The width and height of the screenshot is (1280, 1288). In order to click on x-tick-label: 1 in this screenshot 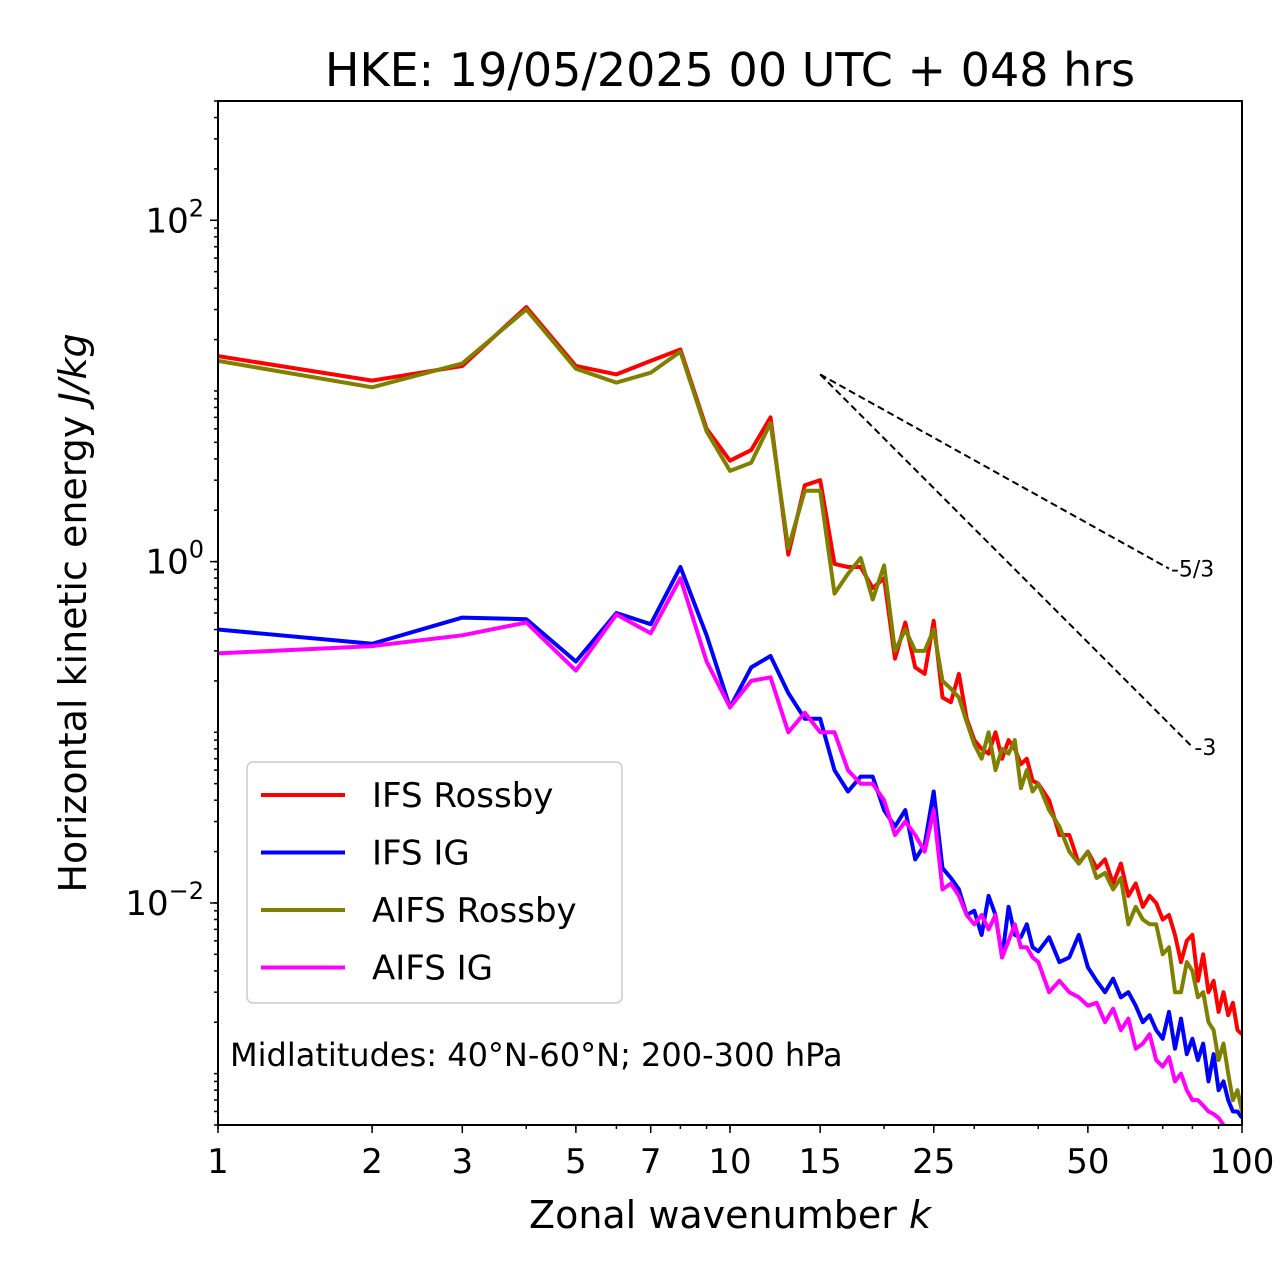, I will do `click(218, 1162)`.